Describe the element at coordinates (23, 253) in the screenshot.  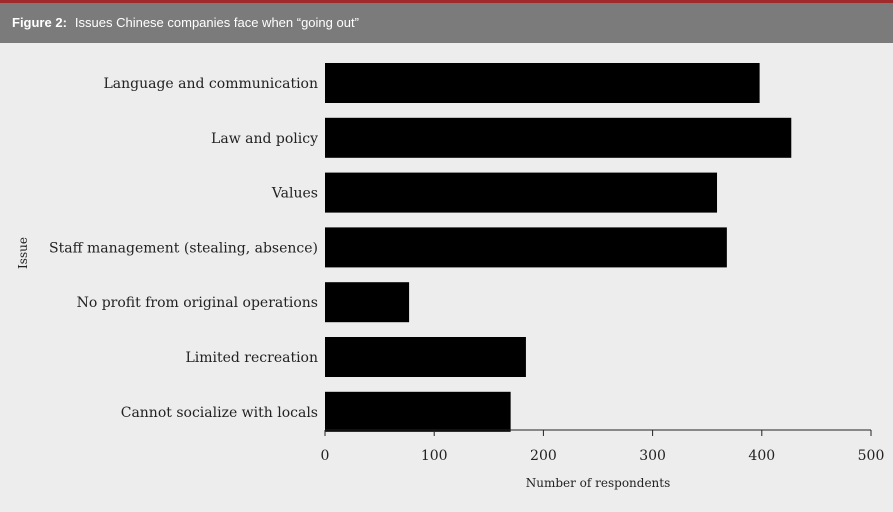
I see `y-axis-label: Issue` at that location.